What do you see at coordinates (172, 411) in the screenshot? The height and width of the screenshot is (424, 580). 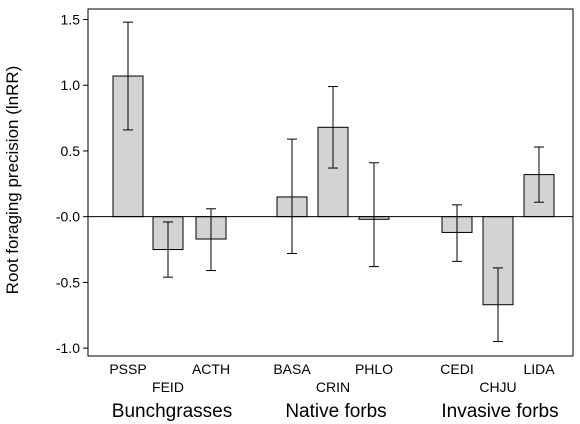 I see `group-label-1: Bunchgrasses` at bounding box center [172, 411].